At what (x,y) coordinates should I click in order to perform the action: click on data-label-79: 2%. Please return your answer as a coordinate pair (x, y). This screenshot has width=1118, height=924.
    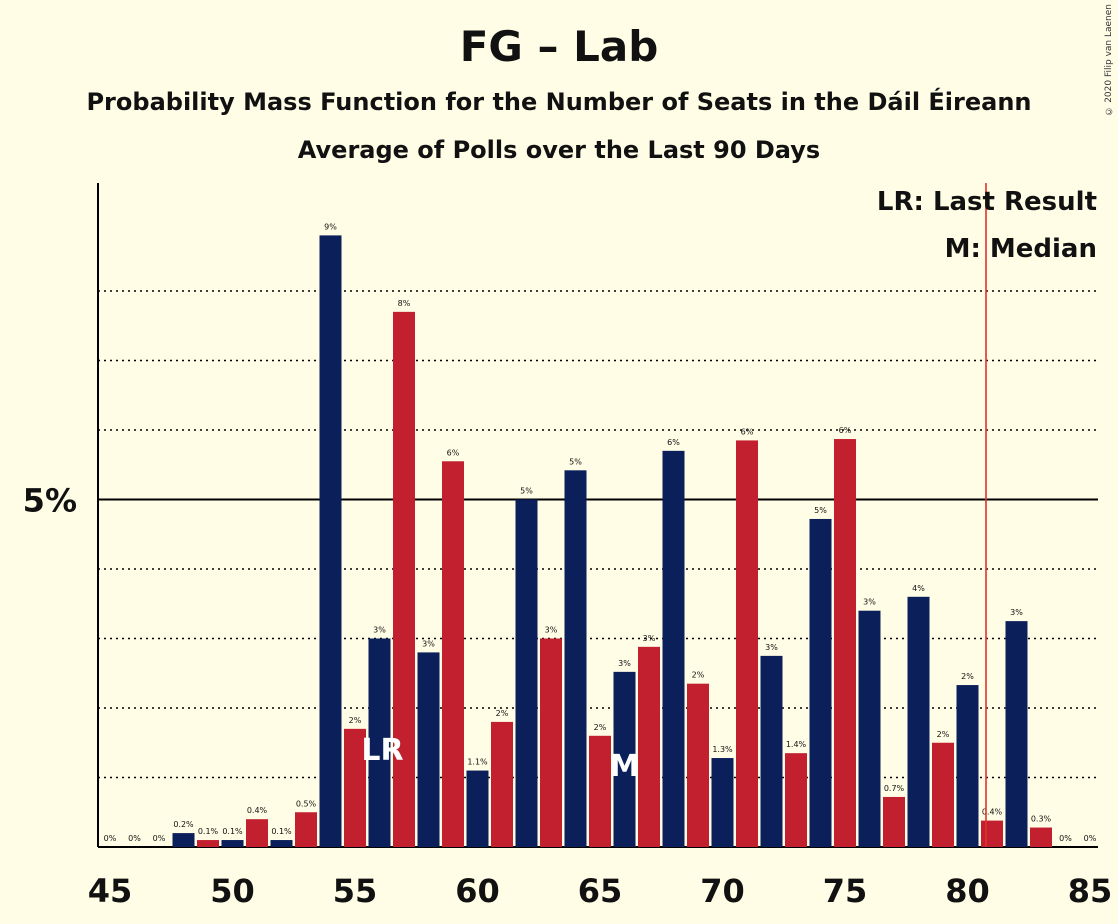
    Looking at the image, I should click on (943, 734).